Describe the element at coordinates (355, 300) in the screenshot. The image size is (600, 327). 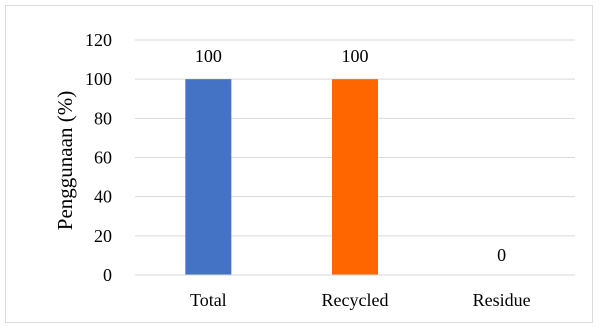
I see `x-tick-label-recycled: Recycled` at that location.